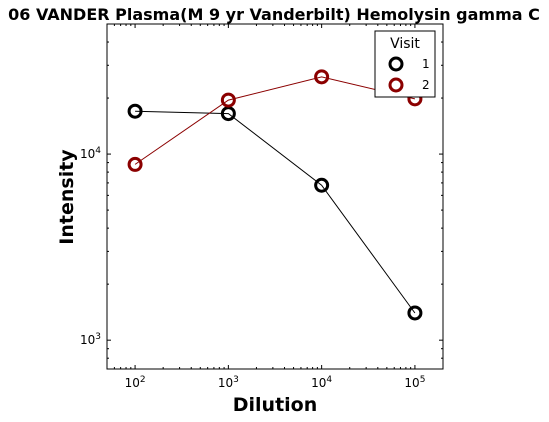  What do you see at coordinates (228, 382) in the screenshot?
I see `x-tick-label: 103` at bounding box center [228, 382].